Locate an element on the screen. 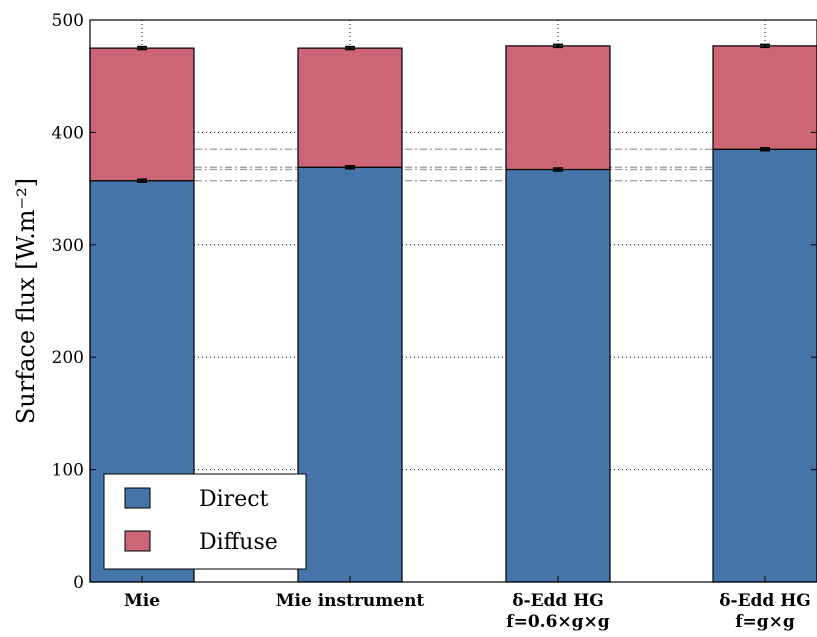 The image size is (817, 637). y-axis-label: Surface flux [W.m⁻²] is located at coordinates (26, 301).